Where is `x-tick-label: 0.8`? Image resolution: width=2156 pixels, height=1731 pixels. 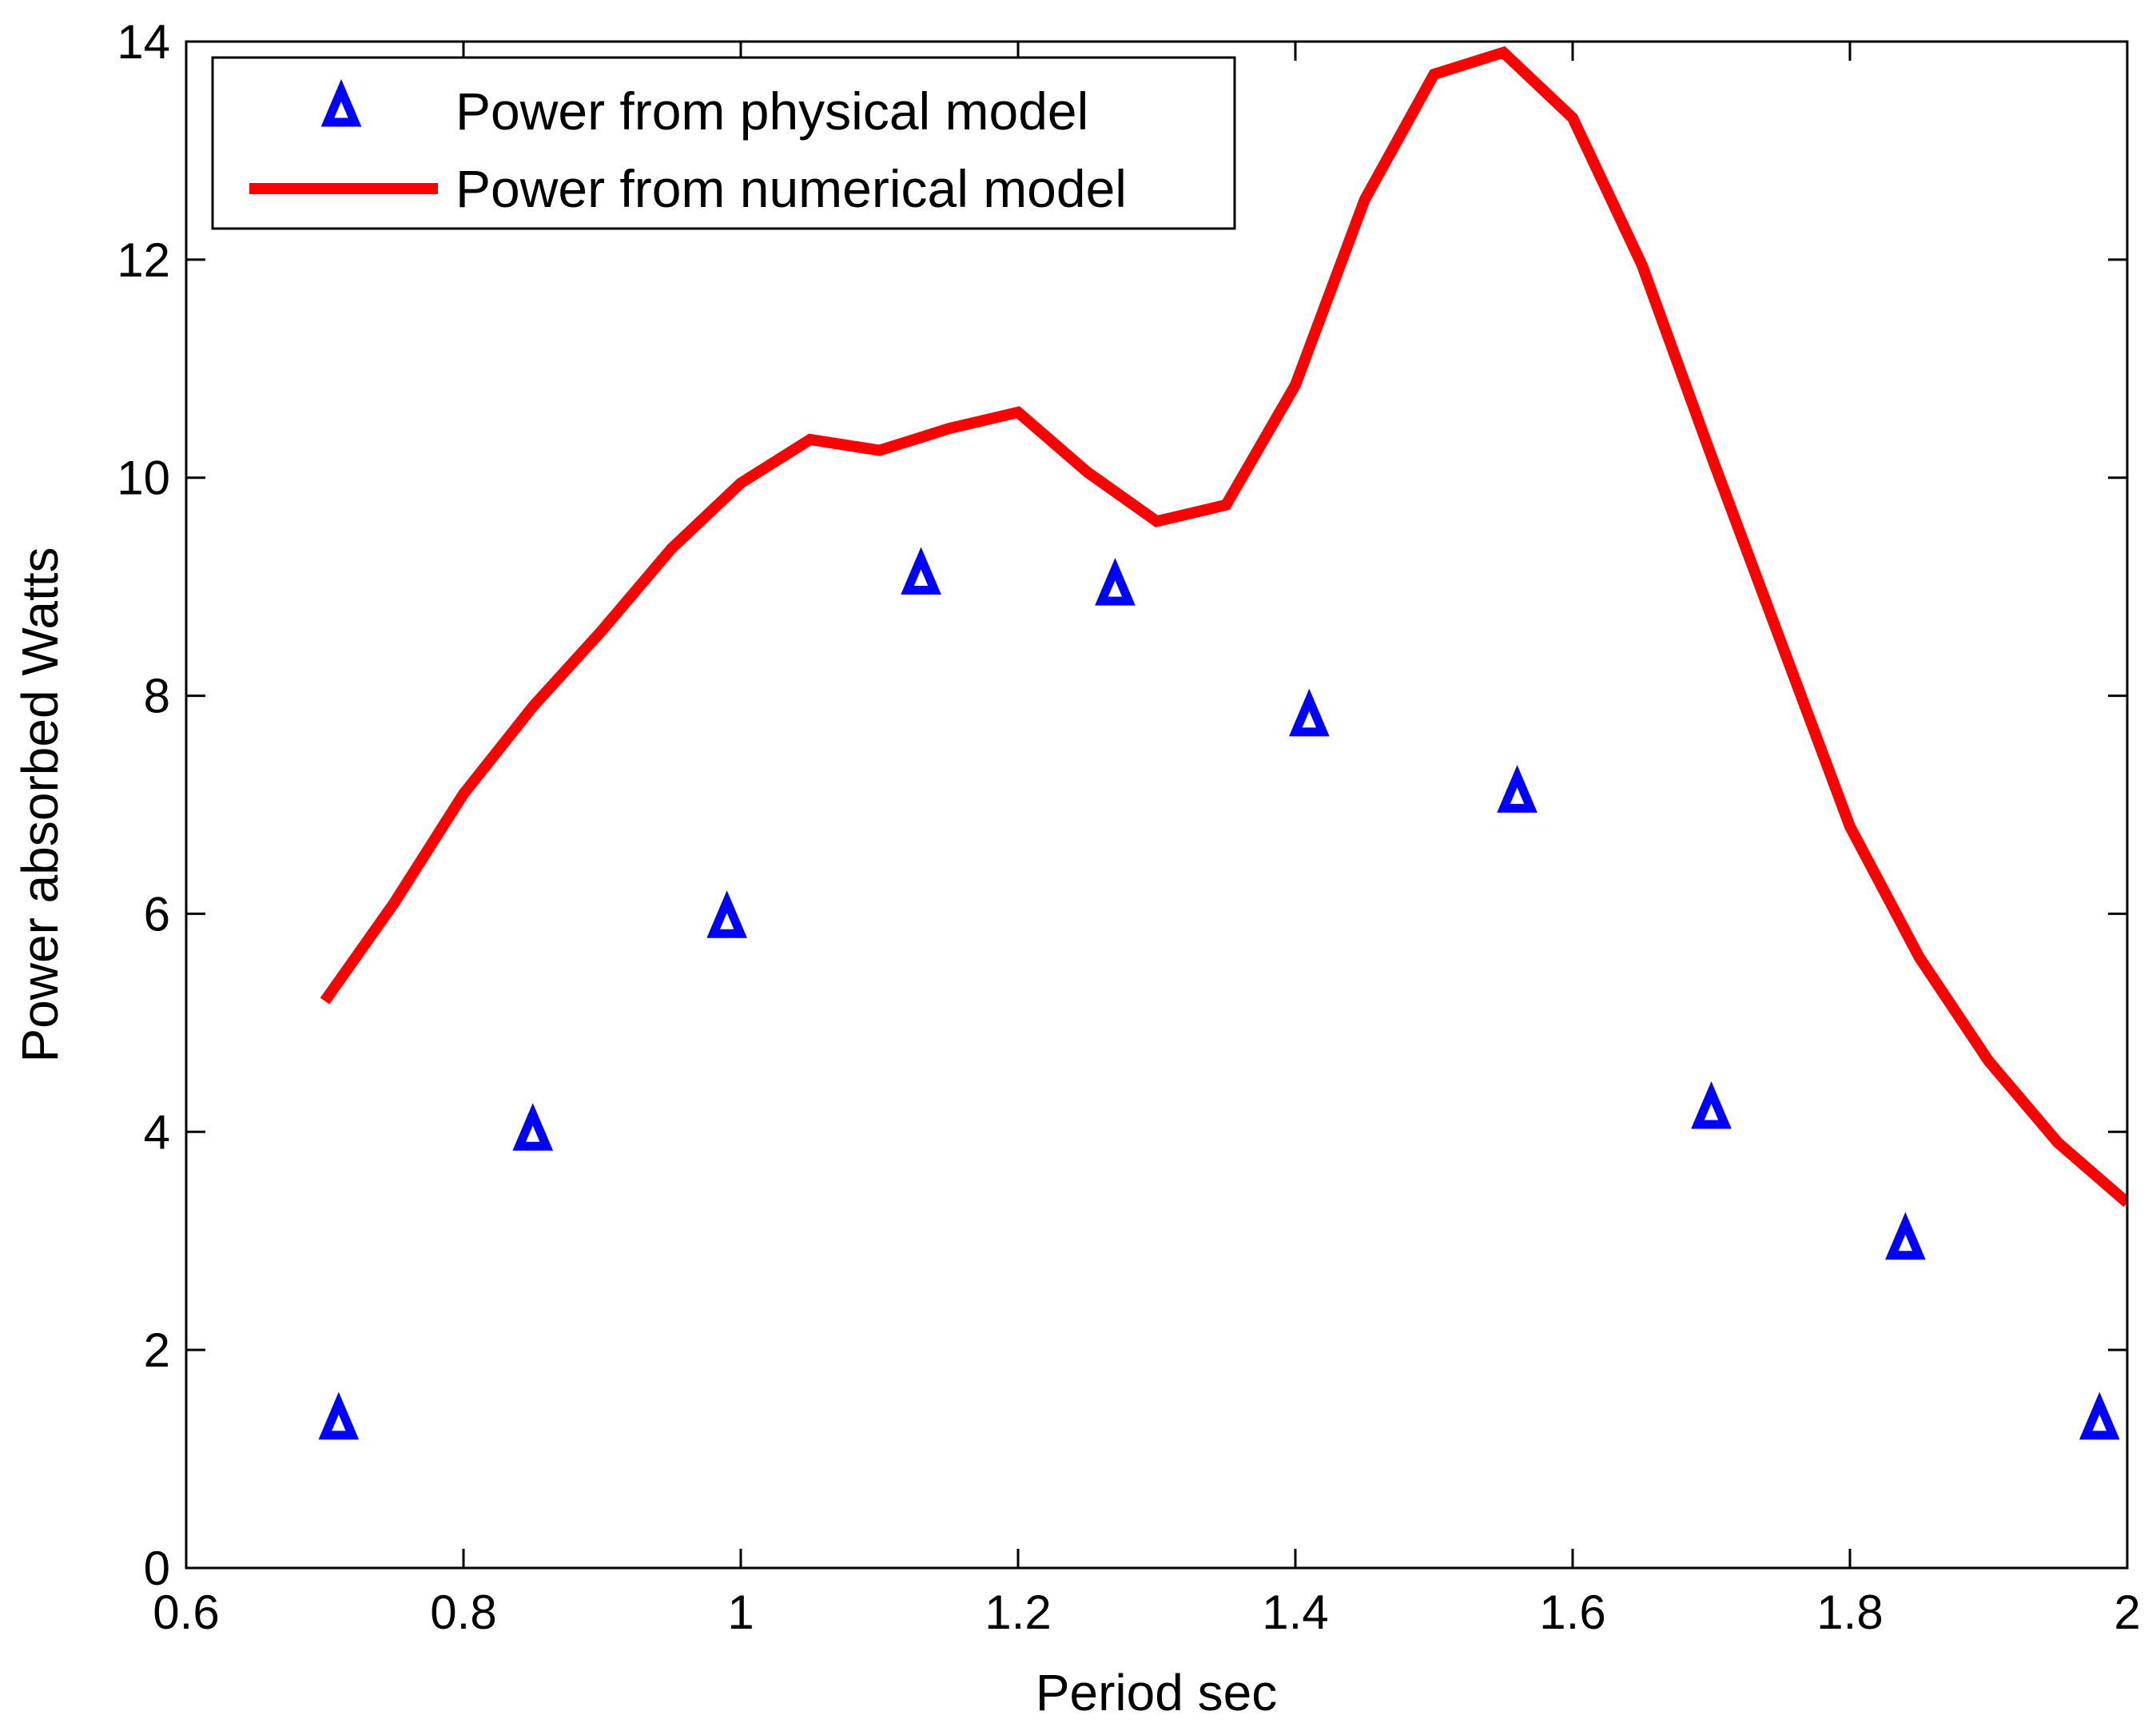
x-tick-label: 0.8 is located at coordinates (463, 1613).